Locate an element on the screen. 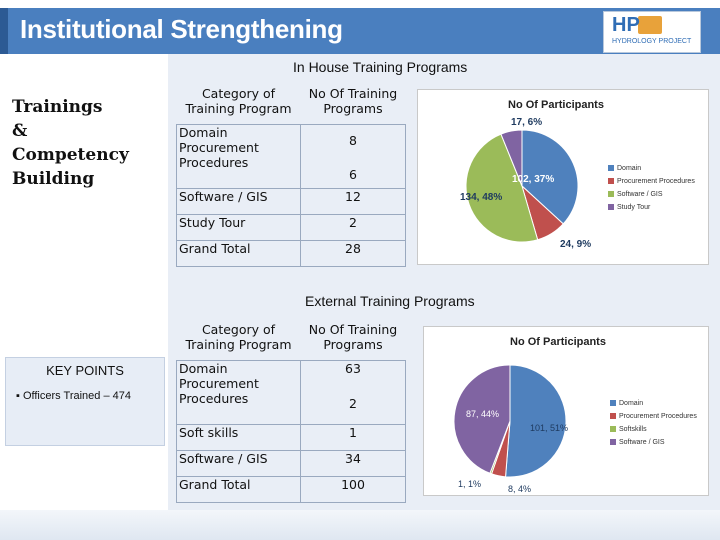  footer-band is located at coordinates (360, 525).